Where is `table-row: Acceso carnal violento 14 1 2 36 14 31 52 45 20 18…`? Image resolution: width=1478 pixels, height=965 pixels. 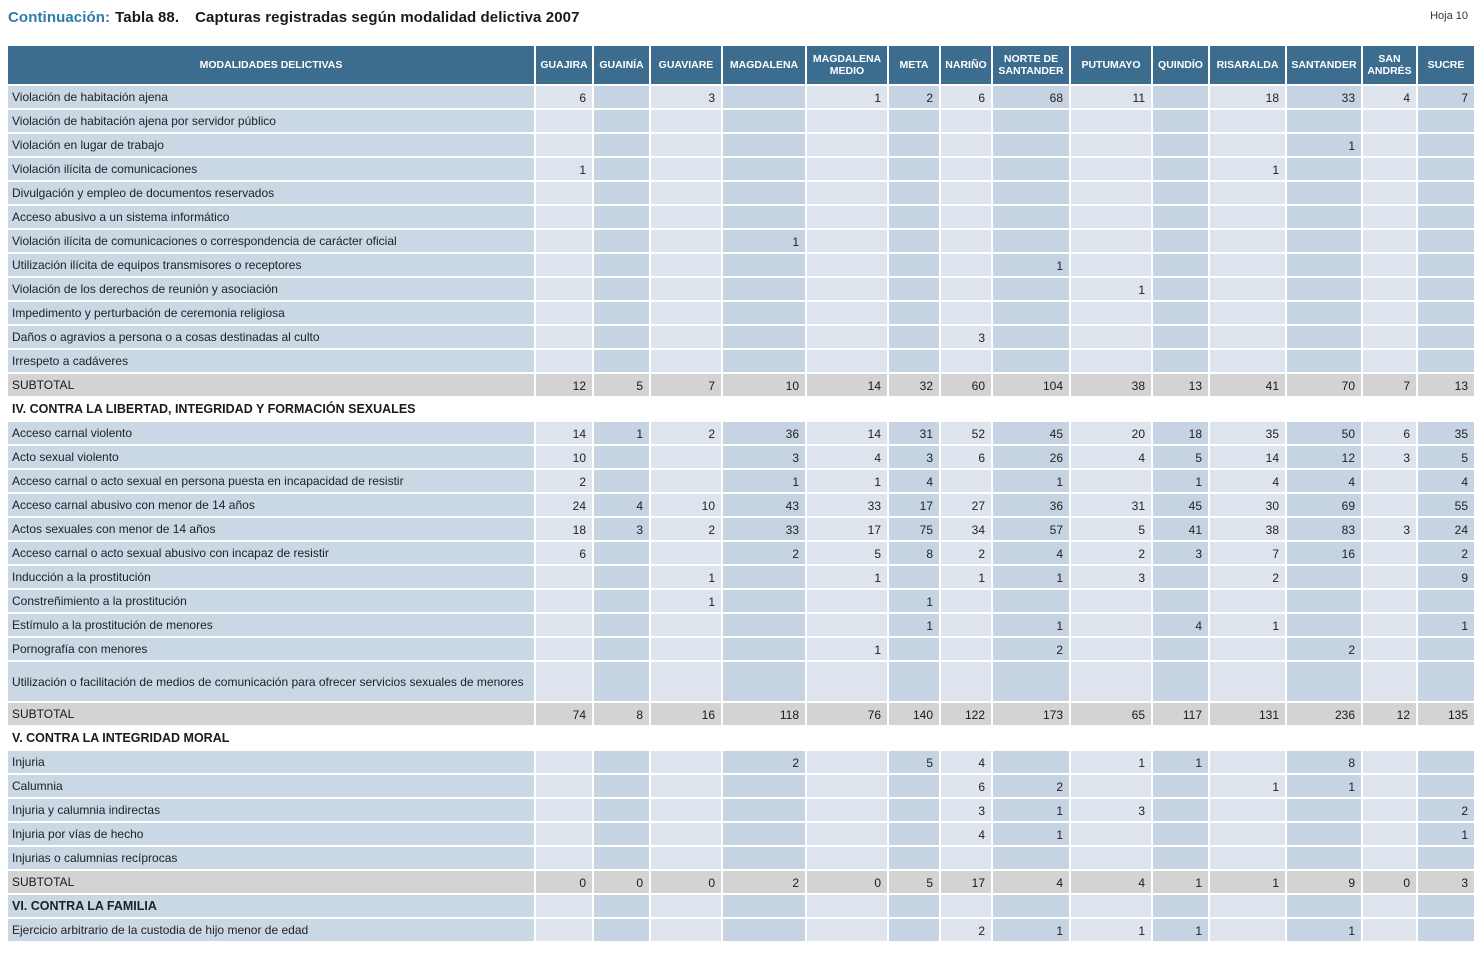
table-row: Acceso carnal violento 14 1 2 36 14 31 52 45 20 18… is located at coordinates (743, 433).